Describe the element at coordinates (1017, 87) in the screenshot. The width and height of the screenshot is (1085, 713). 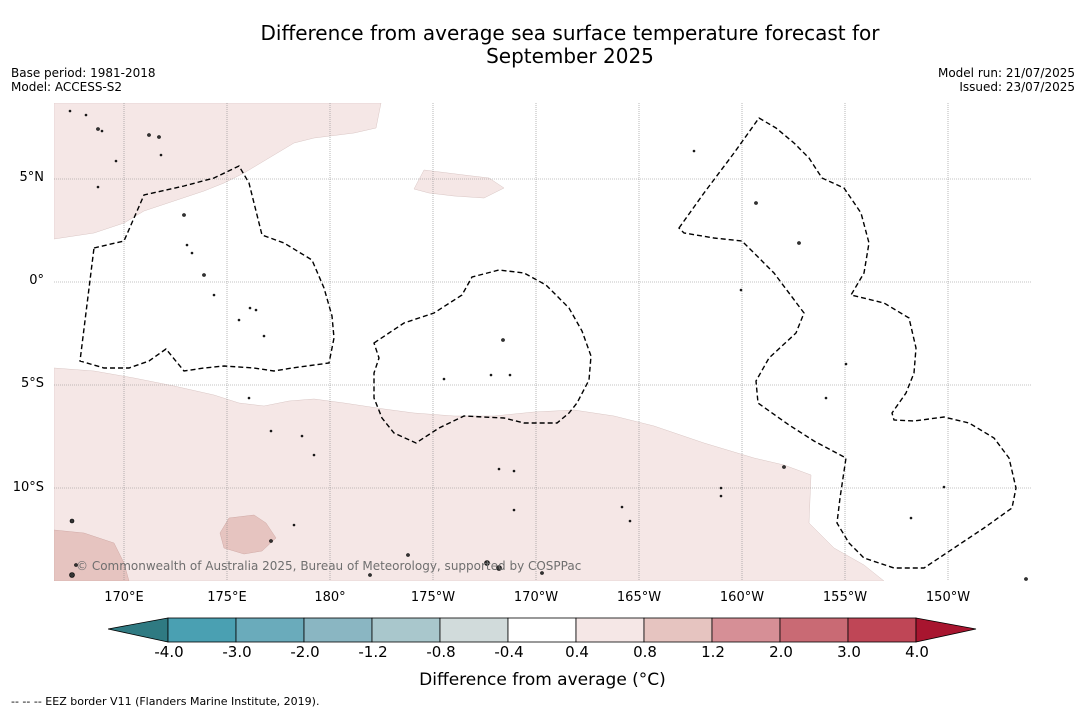
I see `issued-date: Issued: 23/07/2025` at that location.